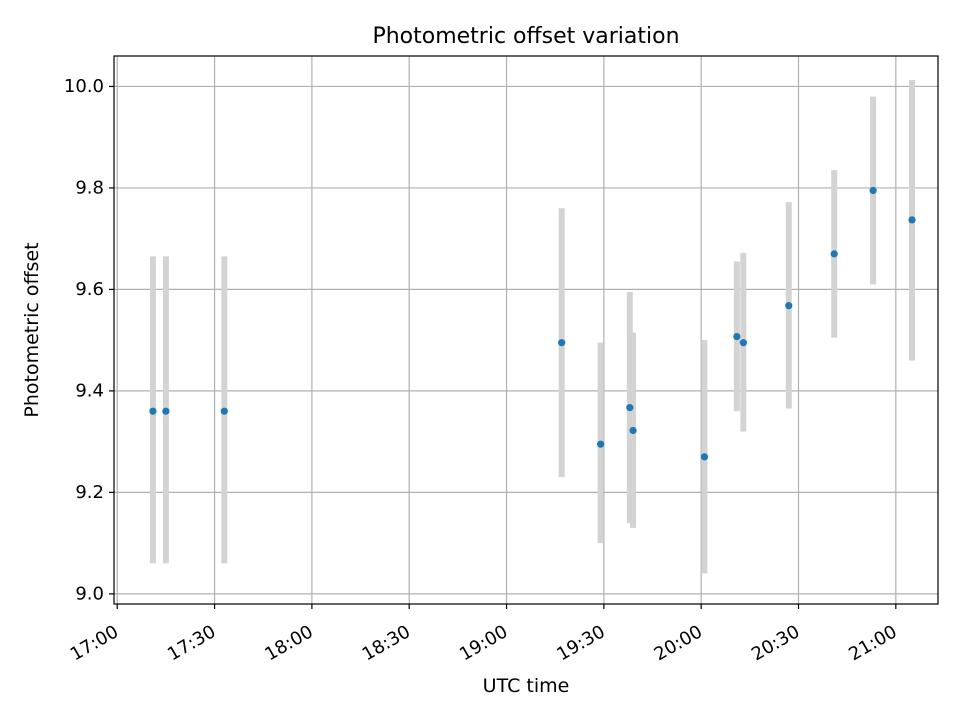 This screenshot has width=960, height=720. I want to click on y-tick-label: 9.0, so click(89, 593).